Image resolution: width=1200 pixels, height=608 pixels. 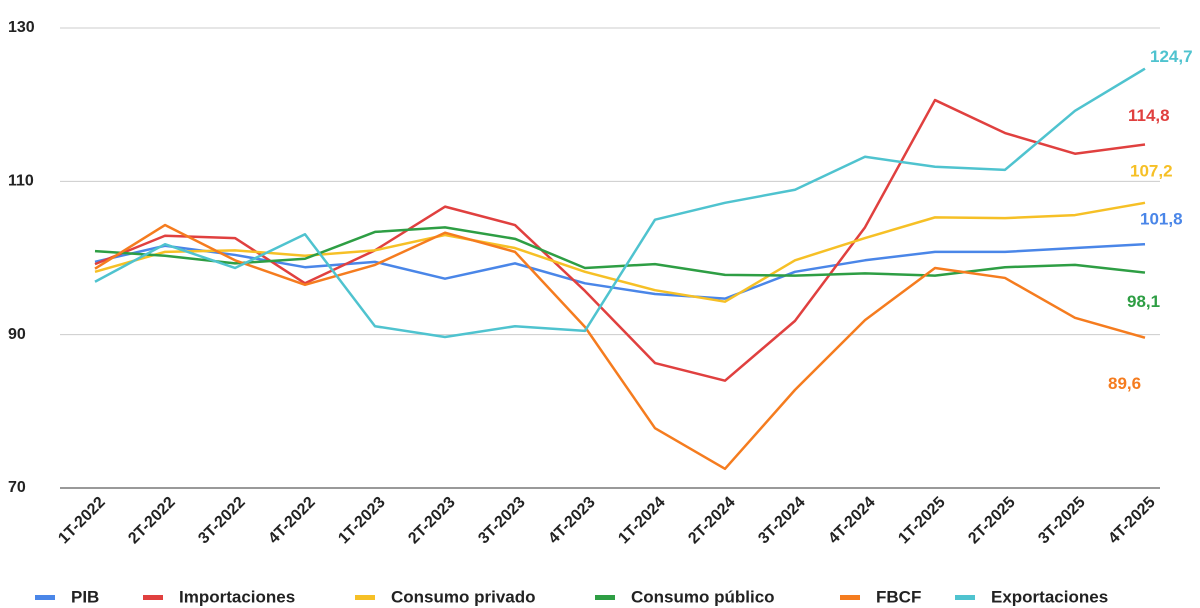 I want to click on legend-label: Exportaciones, so click(x=1049, y=596).